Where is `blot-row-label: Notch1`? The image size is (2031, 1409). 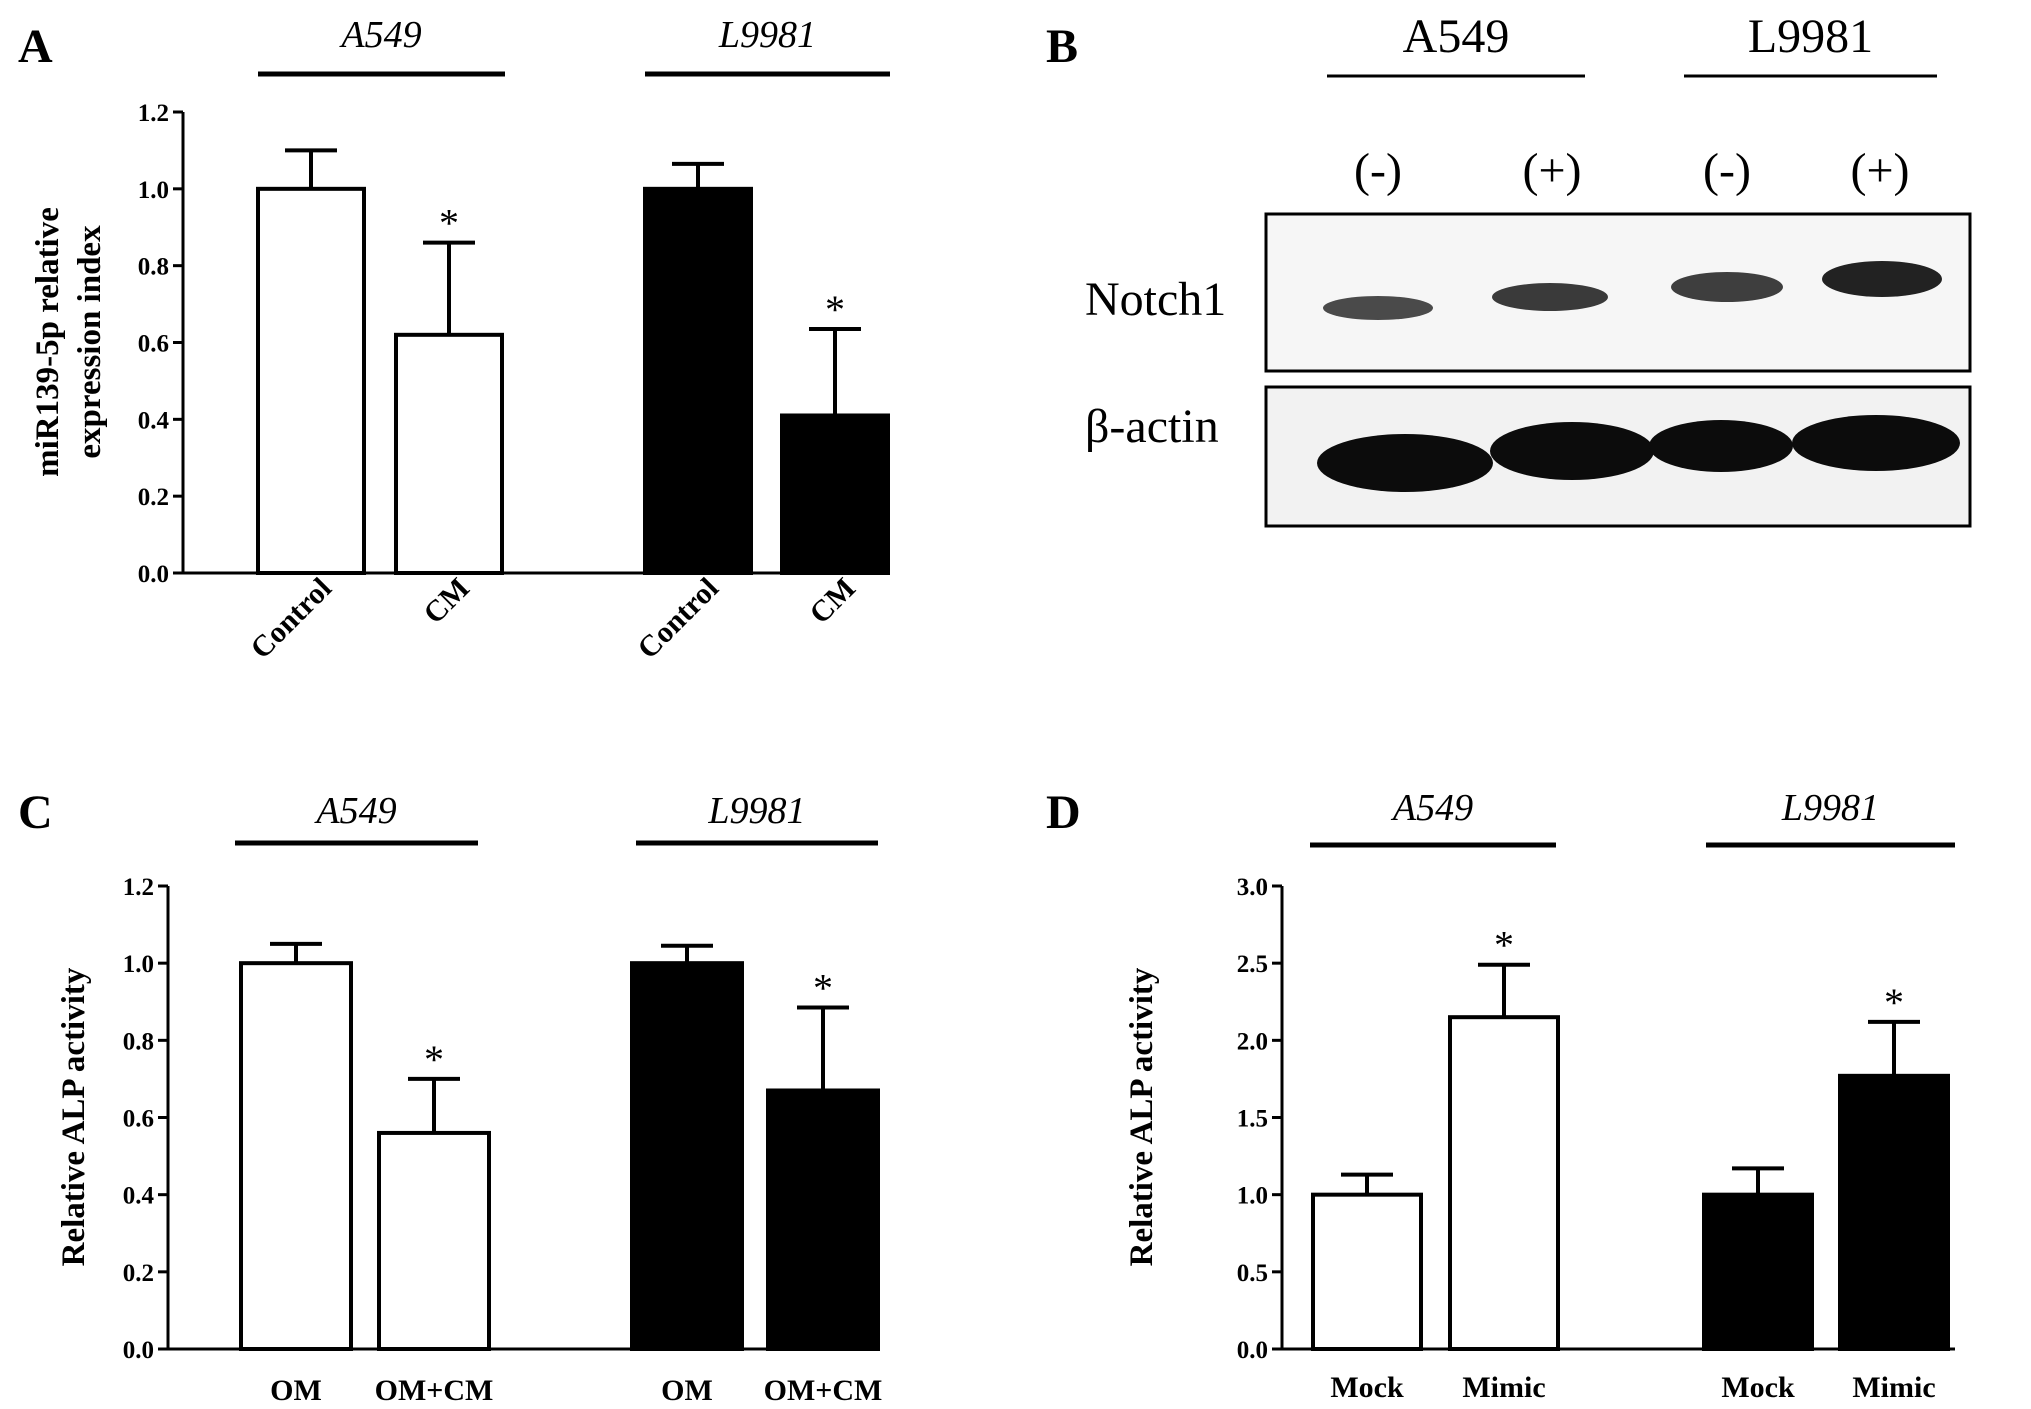 blot-row-label: Notch1 is located at coordinates (1155, 299).